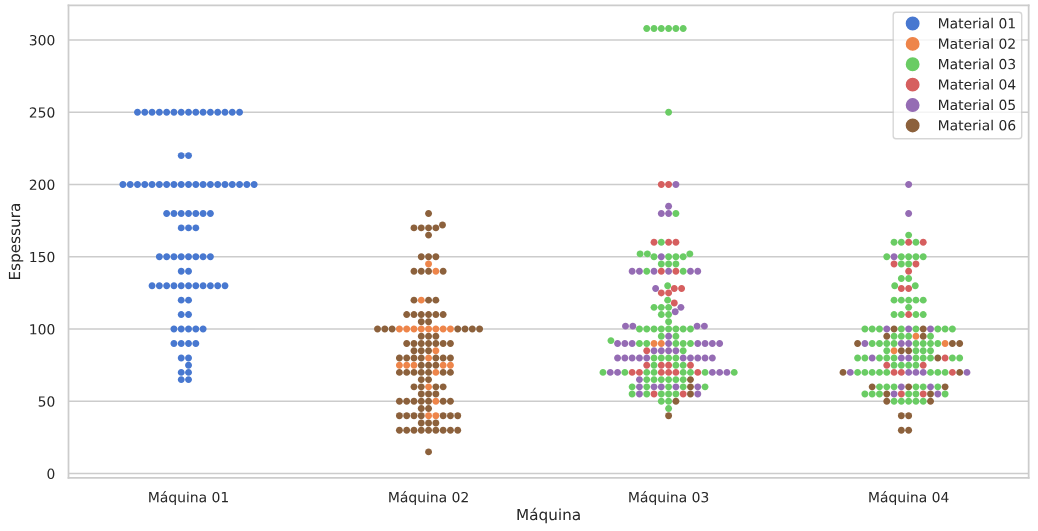  I want to click on y-axis-title: Espessura, so click(16, 242).